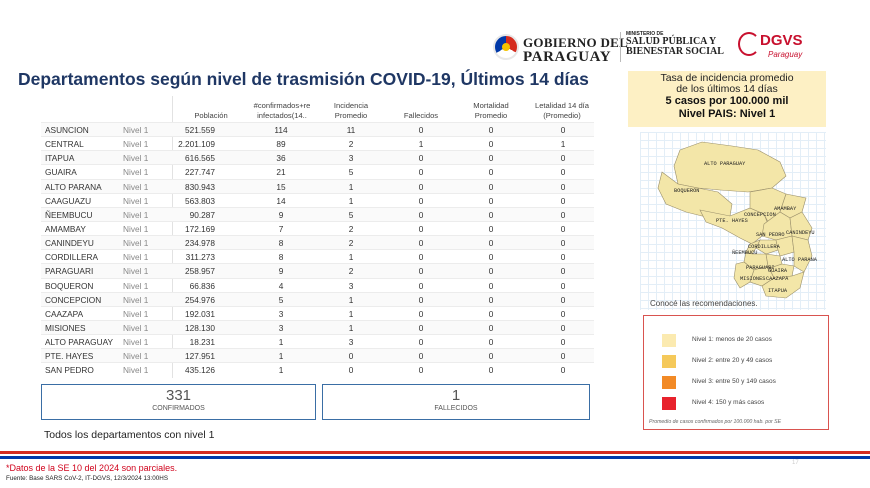  What do you see at coordinates (732, 360) in the screenshot?
I see `legend-label: Nivel 2: entre 20 y 49 casos` at bounding box center [732, 360].